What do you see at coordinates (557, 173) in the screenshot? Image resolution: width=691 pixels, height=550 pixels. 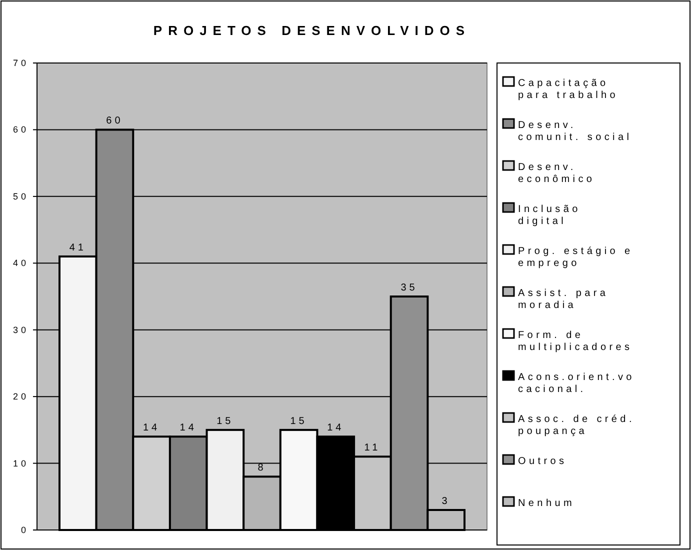 I see `legend-label: Desenv. econômico` at bounding box center [557, 173].